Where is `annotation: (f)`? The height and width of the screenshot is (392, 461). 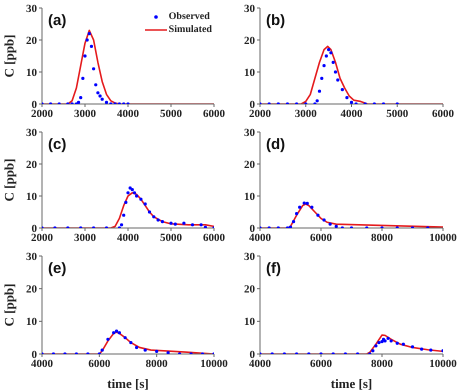 annotation: (f) is located at coordinates (273, 268).